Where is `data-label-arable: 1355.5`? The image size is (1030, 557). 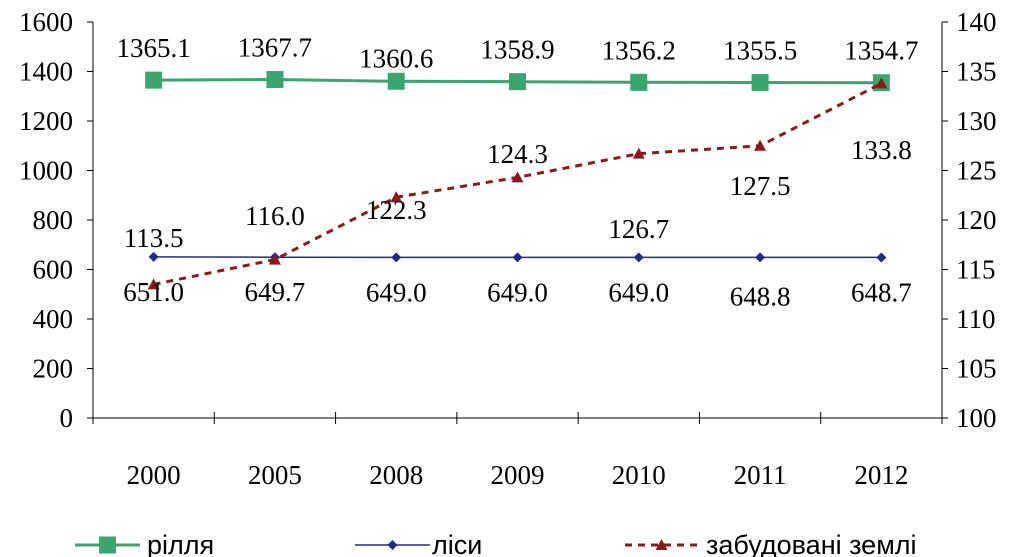
data-label-arable: 1355.5 is located at coordinates (760, 51).